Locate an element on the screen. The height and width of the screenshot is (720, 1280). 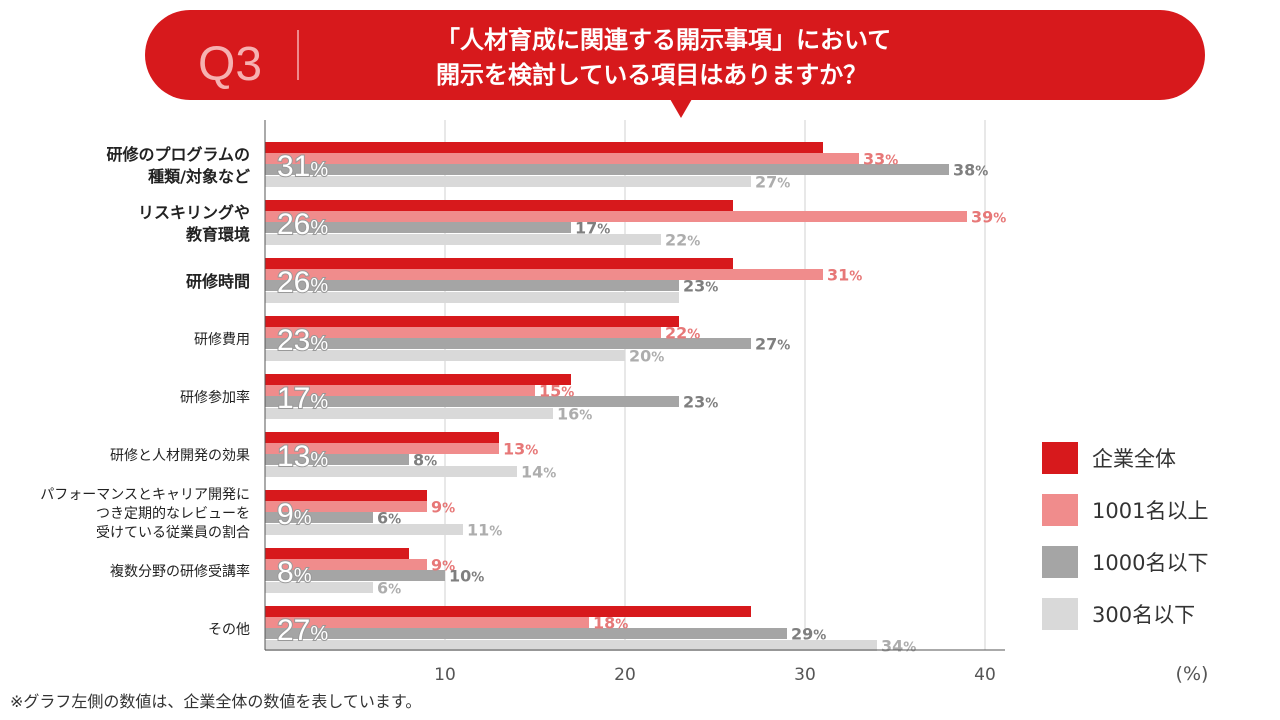
series-value-label: 39% is located at coordinates (988, 217).